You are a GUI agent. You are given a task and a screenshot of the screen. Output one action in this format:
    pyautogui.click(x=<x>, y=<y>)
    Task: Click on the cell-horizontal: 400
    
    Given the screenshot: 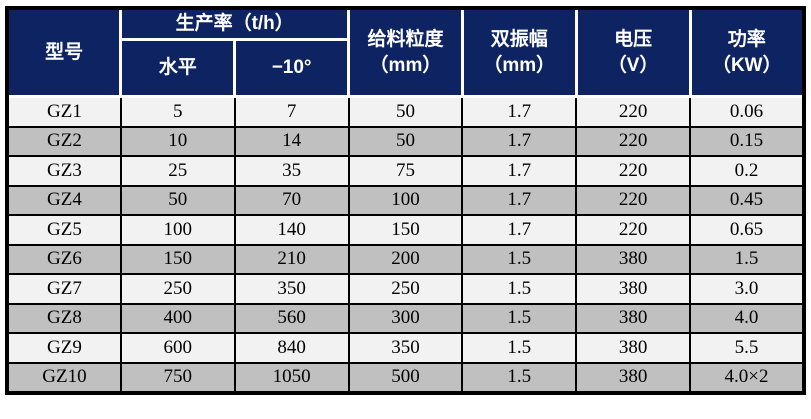 What is the action you would take?
    pyautogui.click(x=177, y=318)
    